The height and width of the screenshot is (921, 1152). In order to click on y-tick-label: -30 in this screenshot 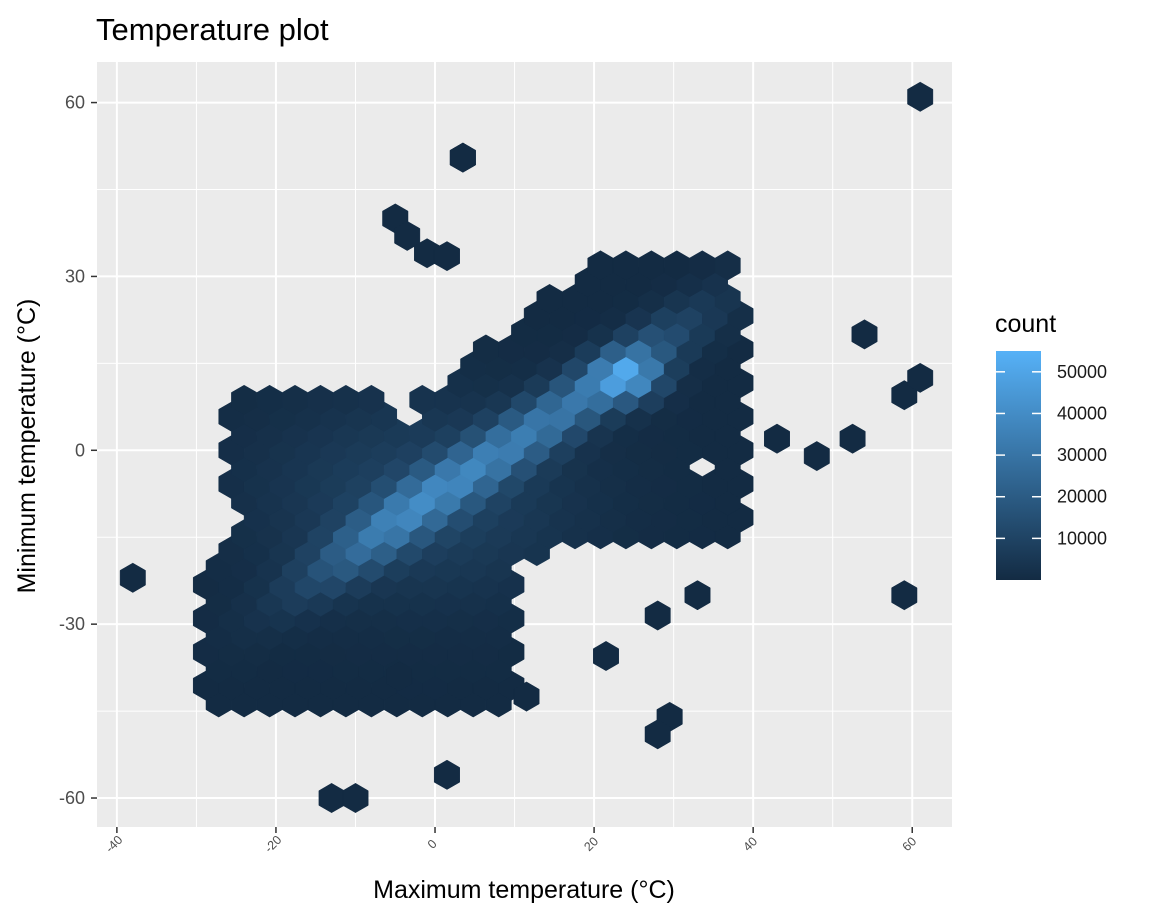, I will do `click(72, 624)`.